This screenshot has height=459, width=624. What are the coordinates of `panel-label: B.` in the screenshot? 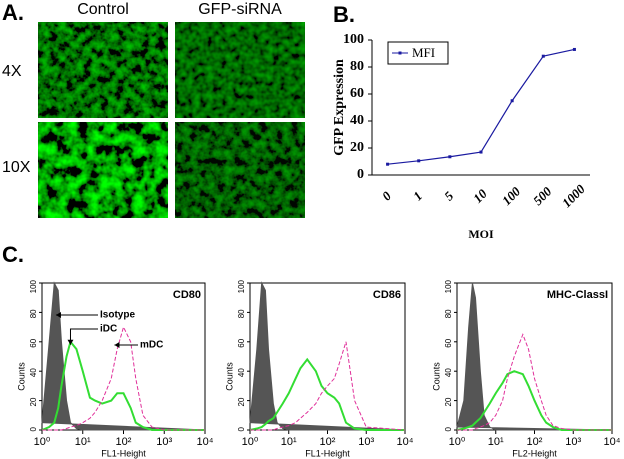 It's located at (344, 14).